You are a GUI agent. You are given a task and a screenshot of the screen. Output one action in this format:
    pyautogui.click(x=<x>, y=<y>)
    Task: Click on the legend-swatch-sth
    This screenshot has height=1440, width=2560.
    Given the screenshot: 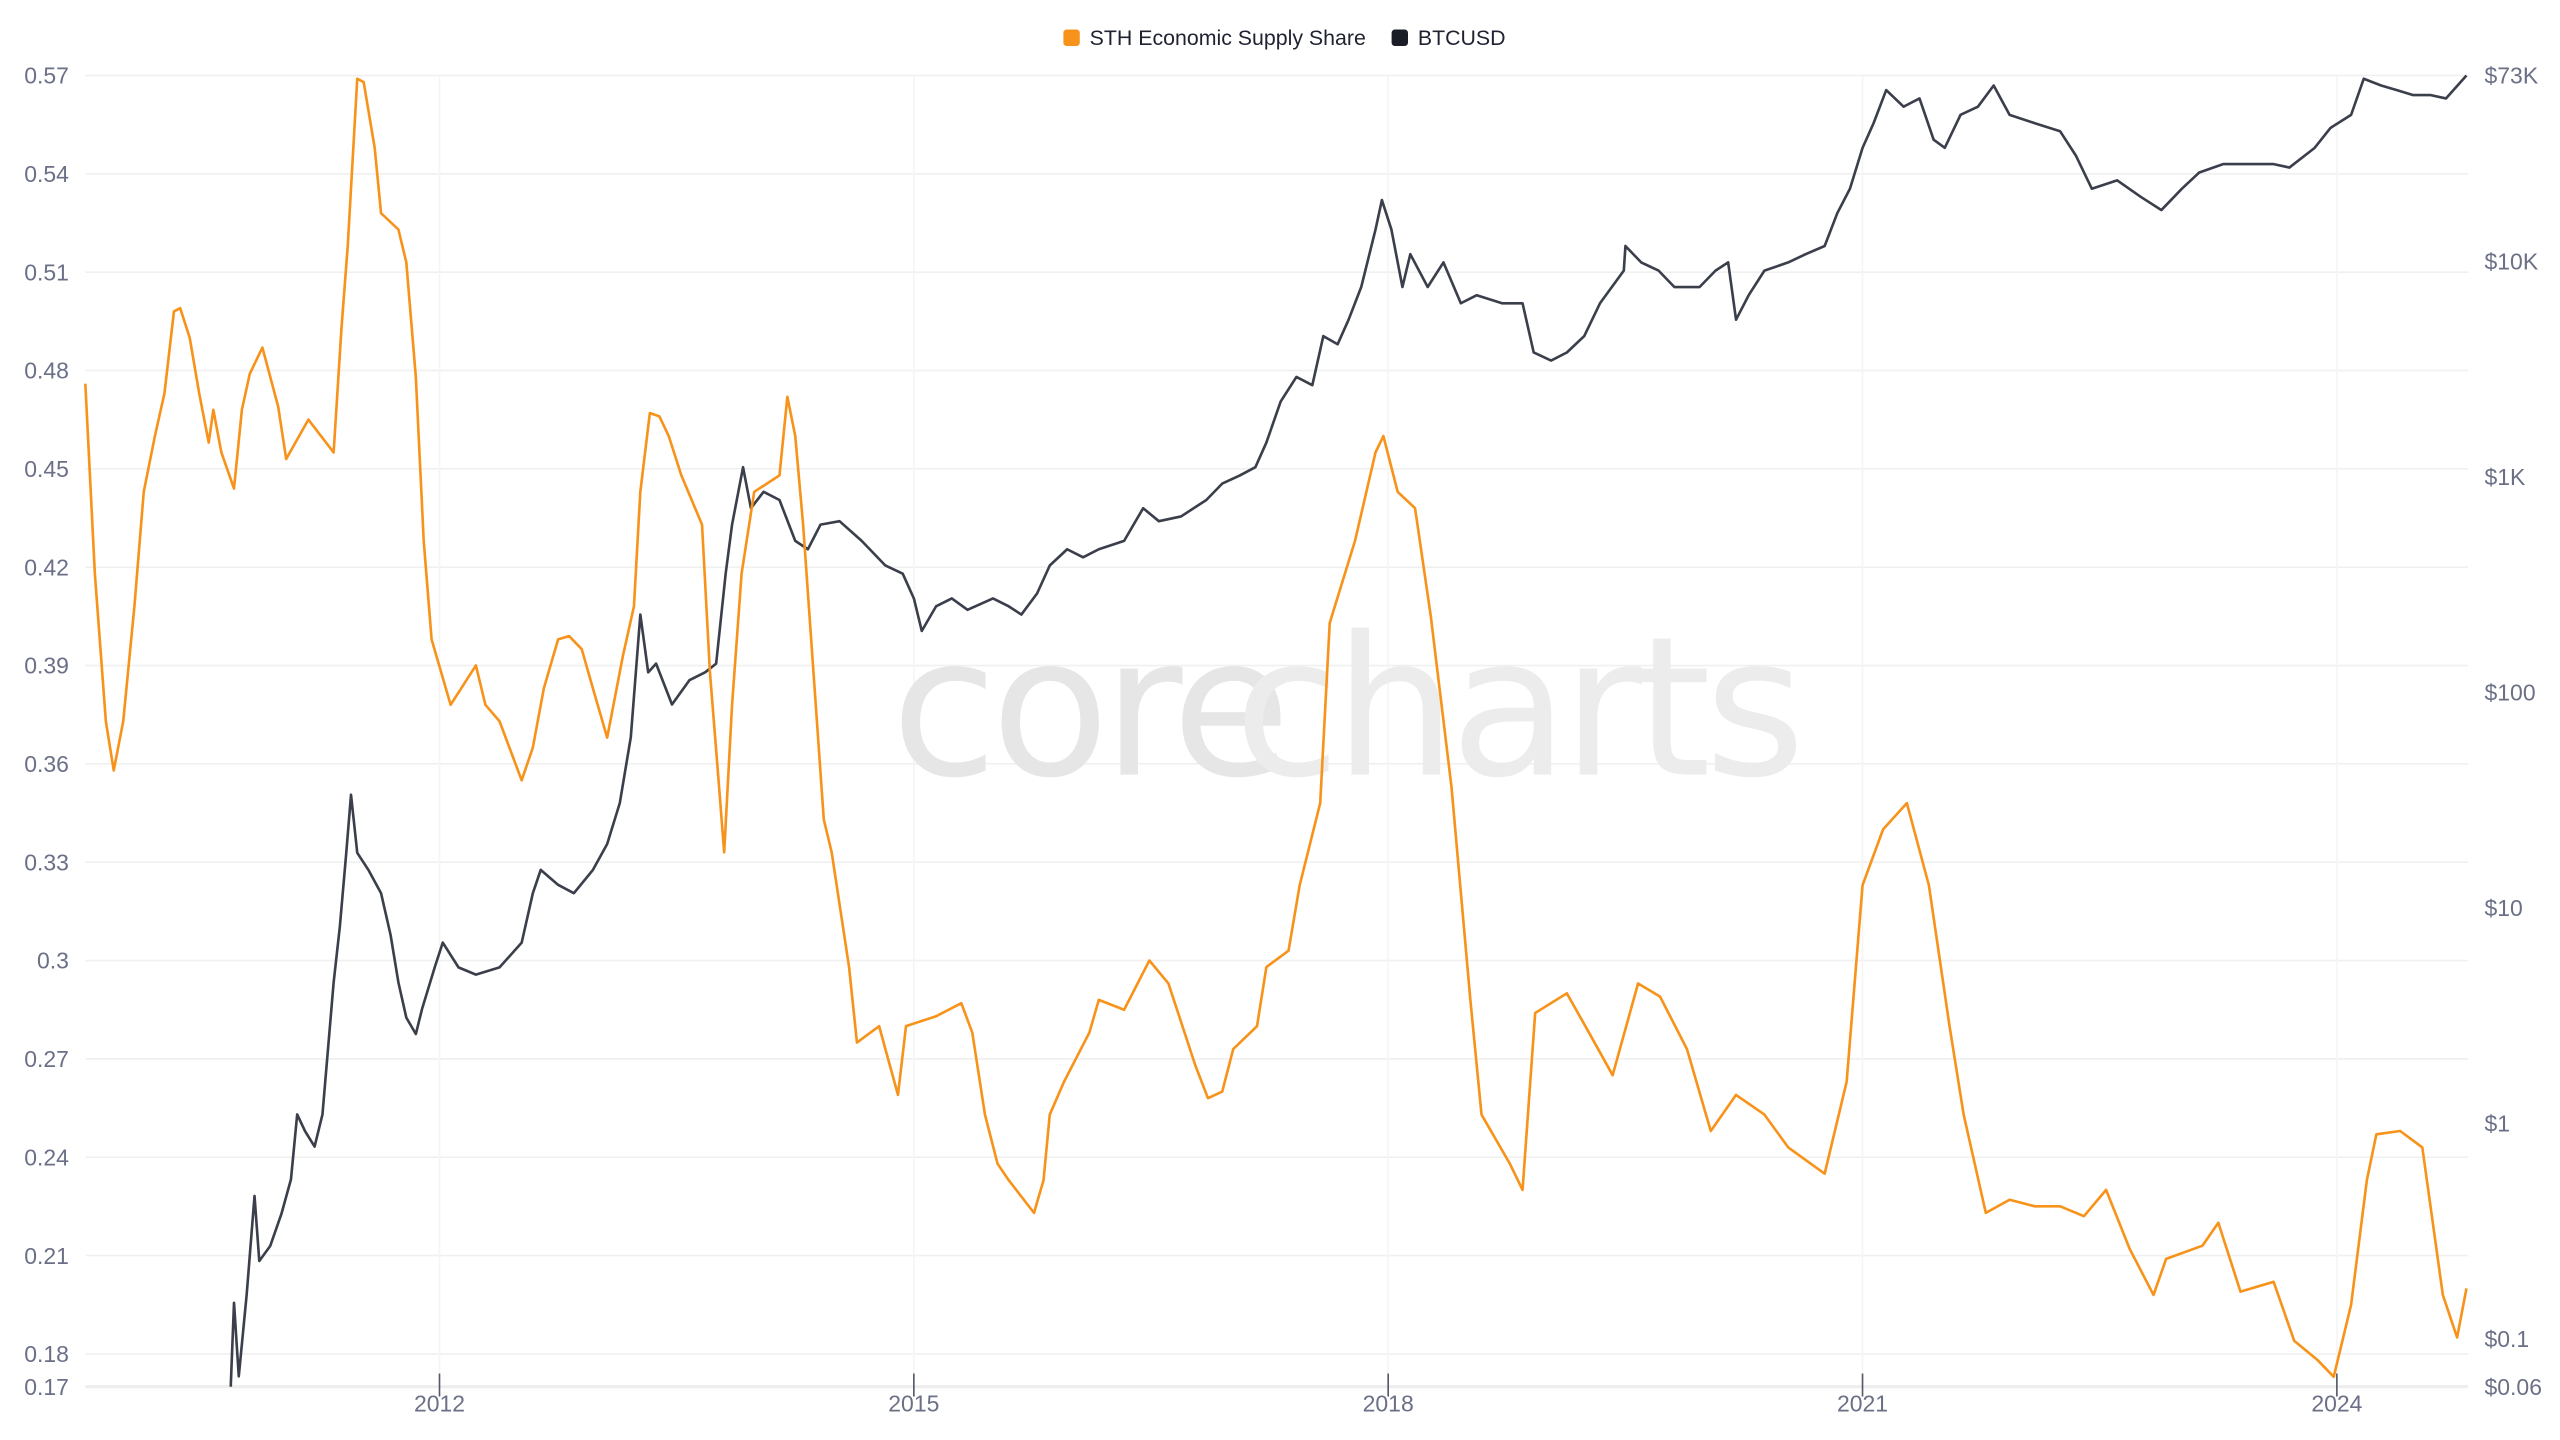 What is the action you would take?
    pyautogui.click(x=1071, y=37)
    